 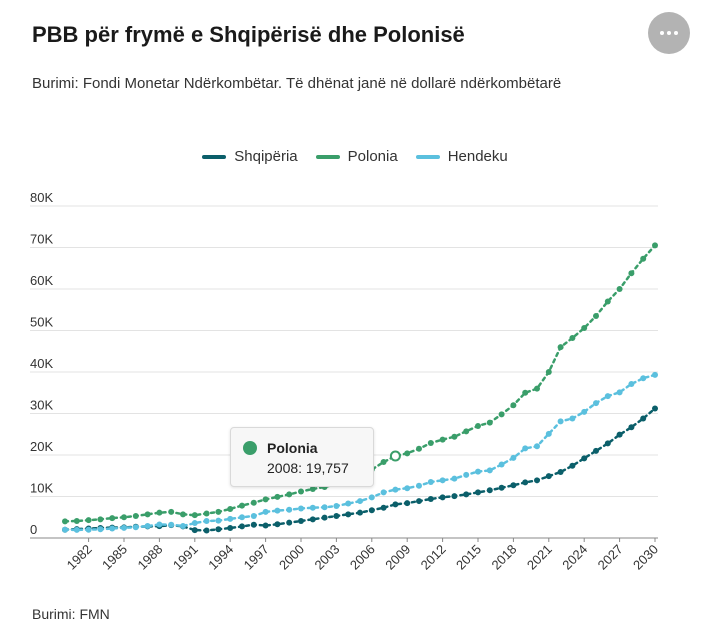 What do you see at coordinates (292, 448) in the screenshot?
I see `tooltip-series: Polonia` at bounding box center [292, 448].